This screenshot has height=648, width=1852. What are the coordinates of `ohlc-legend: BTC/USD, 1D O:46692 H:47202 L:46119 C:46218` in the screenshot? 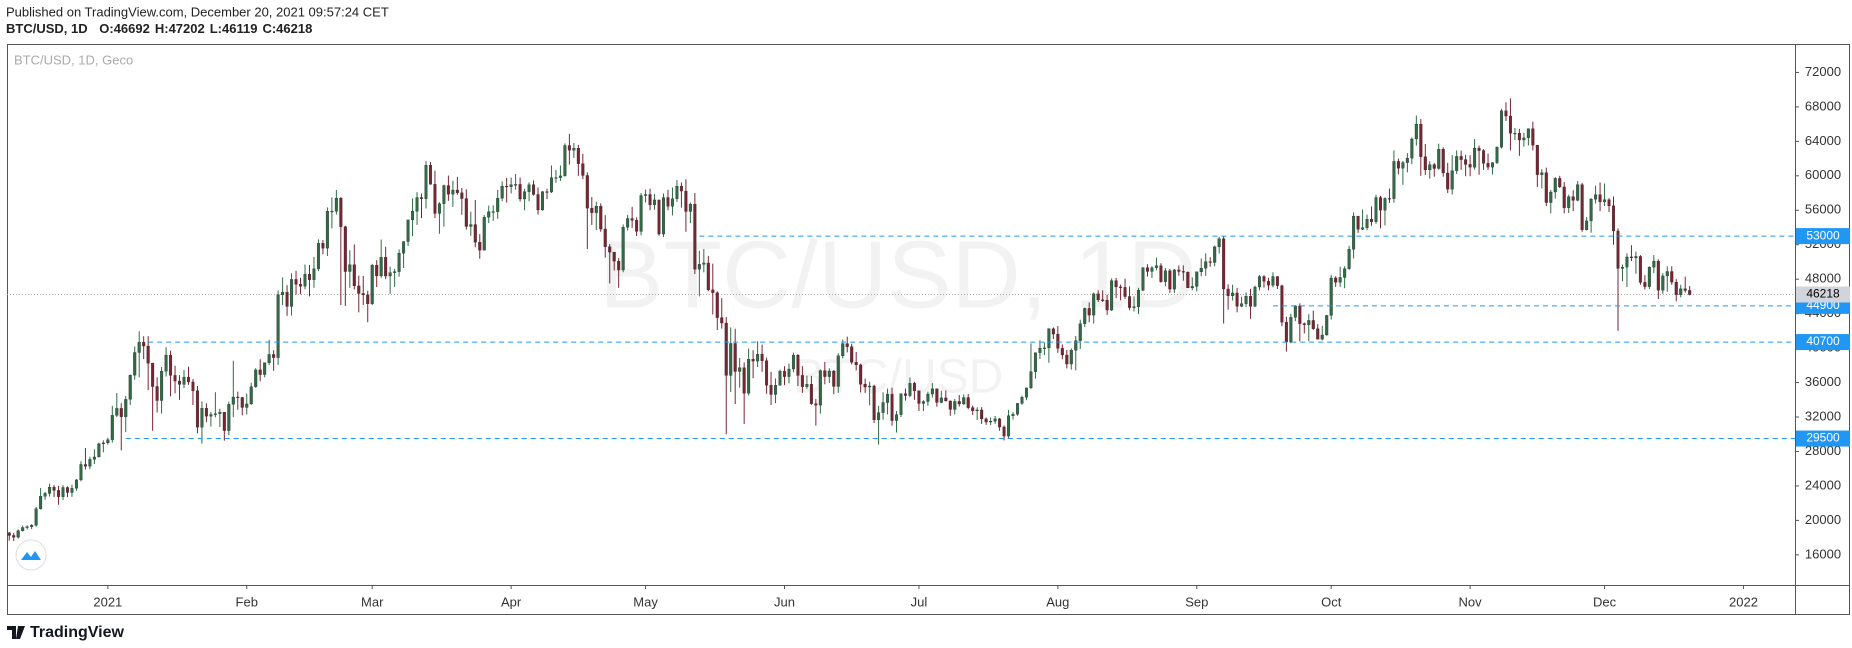 It's located at (159, 28).